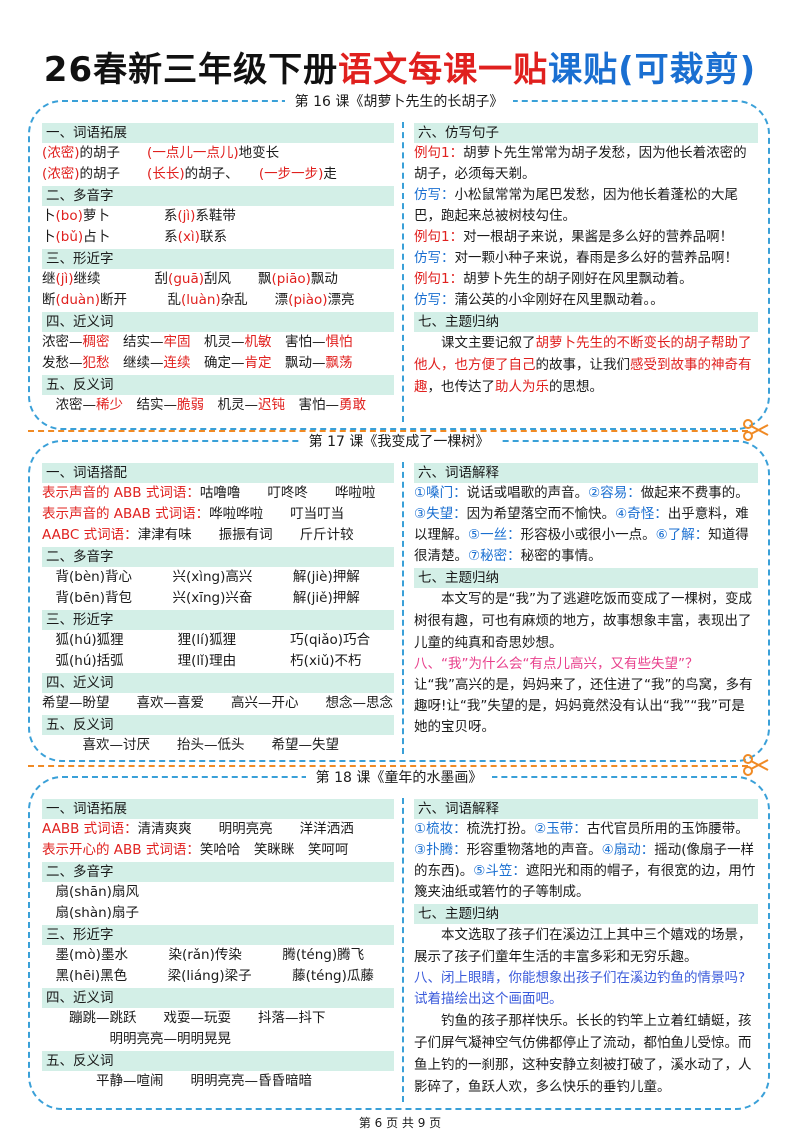  Describe the element at coordinates (339, 342) in the screenshot. I see `text-run: 惧怕` at that location.